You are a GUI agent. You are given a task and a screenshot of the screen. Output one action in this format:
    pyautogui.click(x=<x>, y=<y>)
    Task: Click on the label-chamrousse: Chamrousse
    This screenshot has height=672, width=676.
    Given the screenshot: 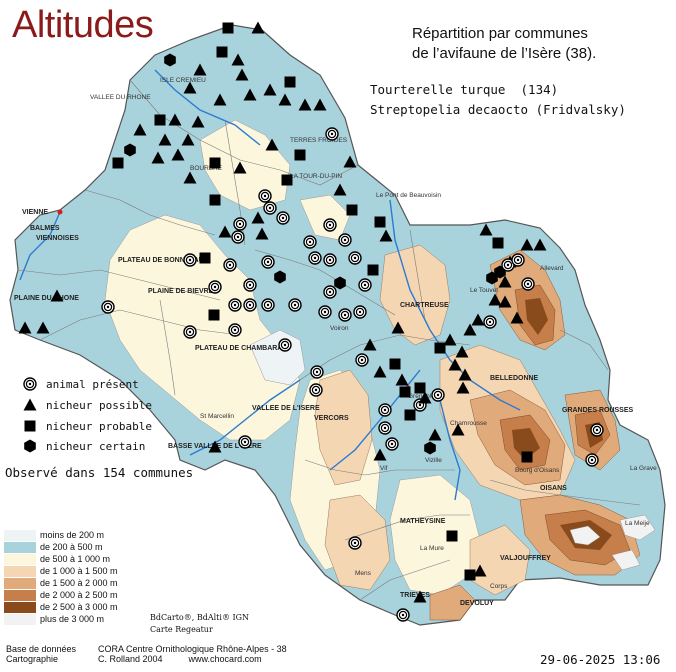 What is the action you would take?
    pyautogui.click(x=468, y=423)
    